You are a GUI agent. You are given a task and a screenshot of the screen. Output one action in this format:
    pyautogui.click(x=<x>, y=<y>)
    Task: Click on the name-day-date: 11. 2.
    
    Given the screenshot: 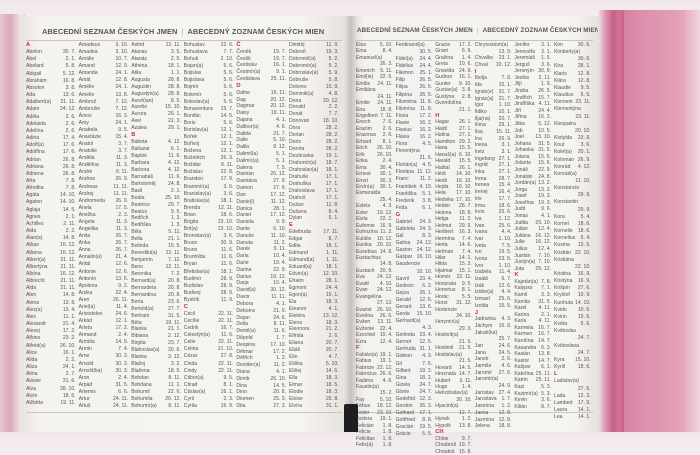 What is the action you would take?
    pyautogui.click(x=386, y=232)
    